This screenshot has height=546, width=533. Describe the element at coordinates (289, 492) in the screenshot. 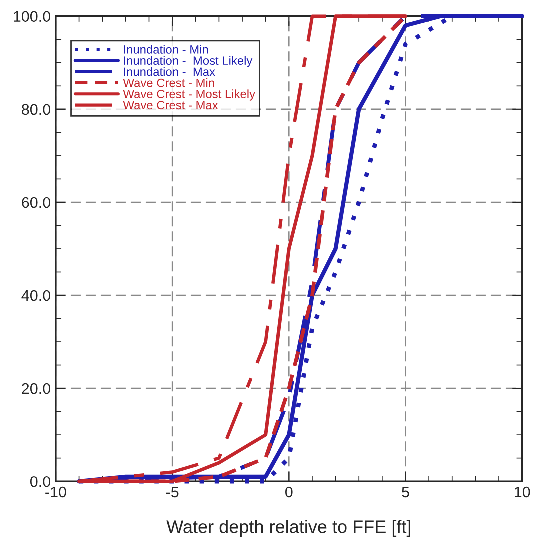

I see `x-tick-label: 0` at that location.